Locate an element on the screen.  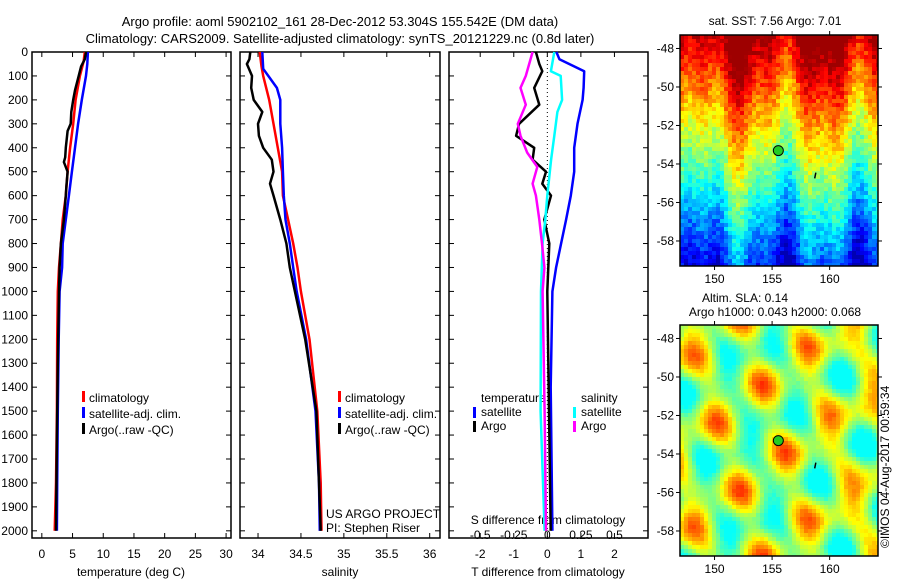
salinity-series-climatology is located at coordinates (290, 291).